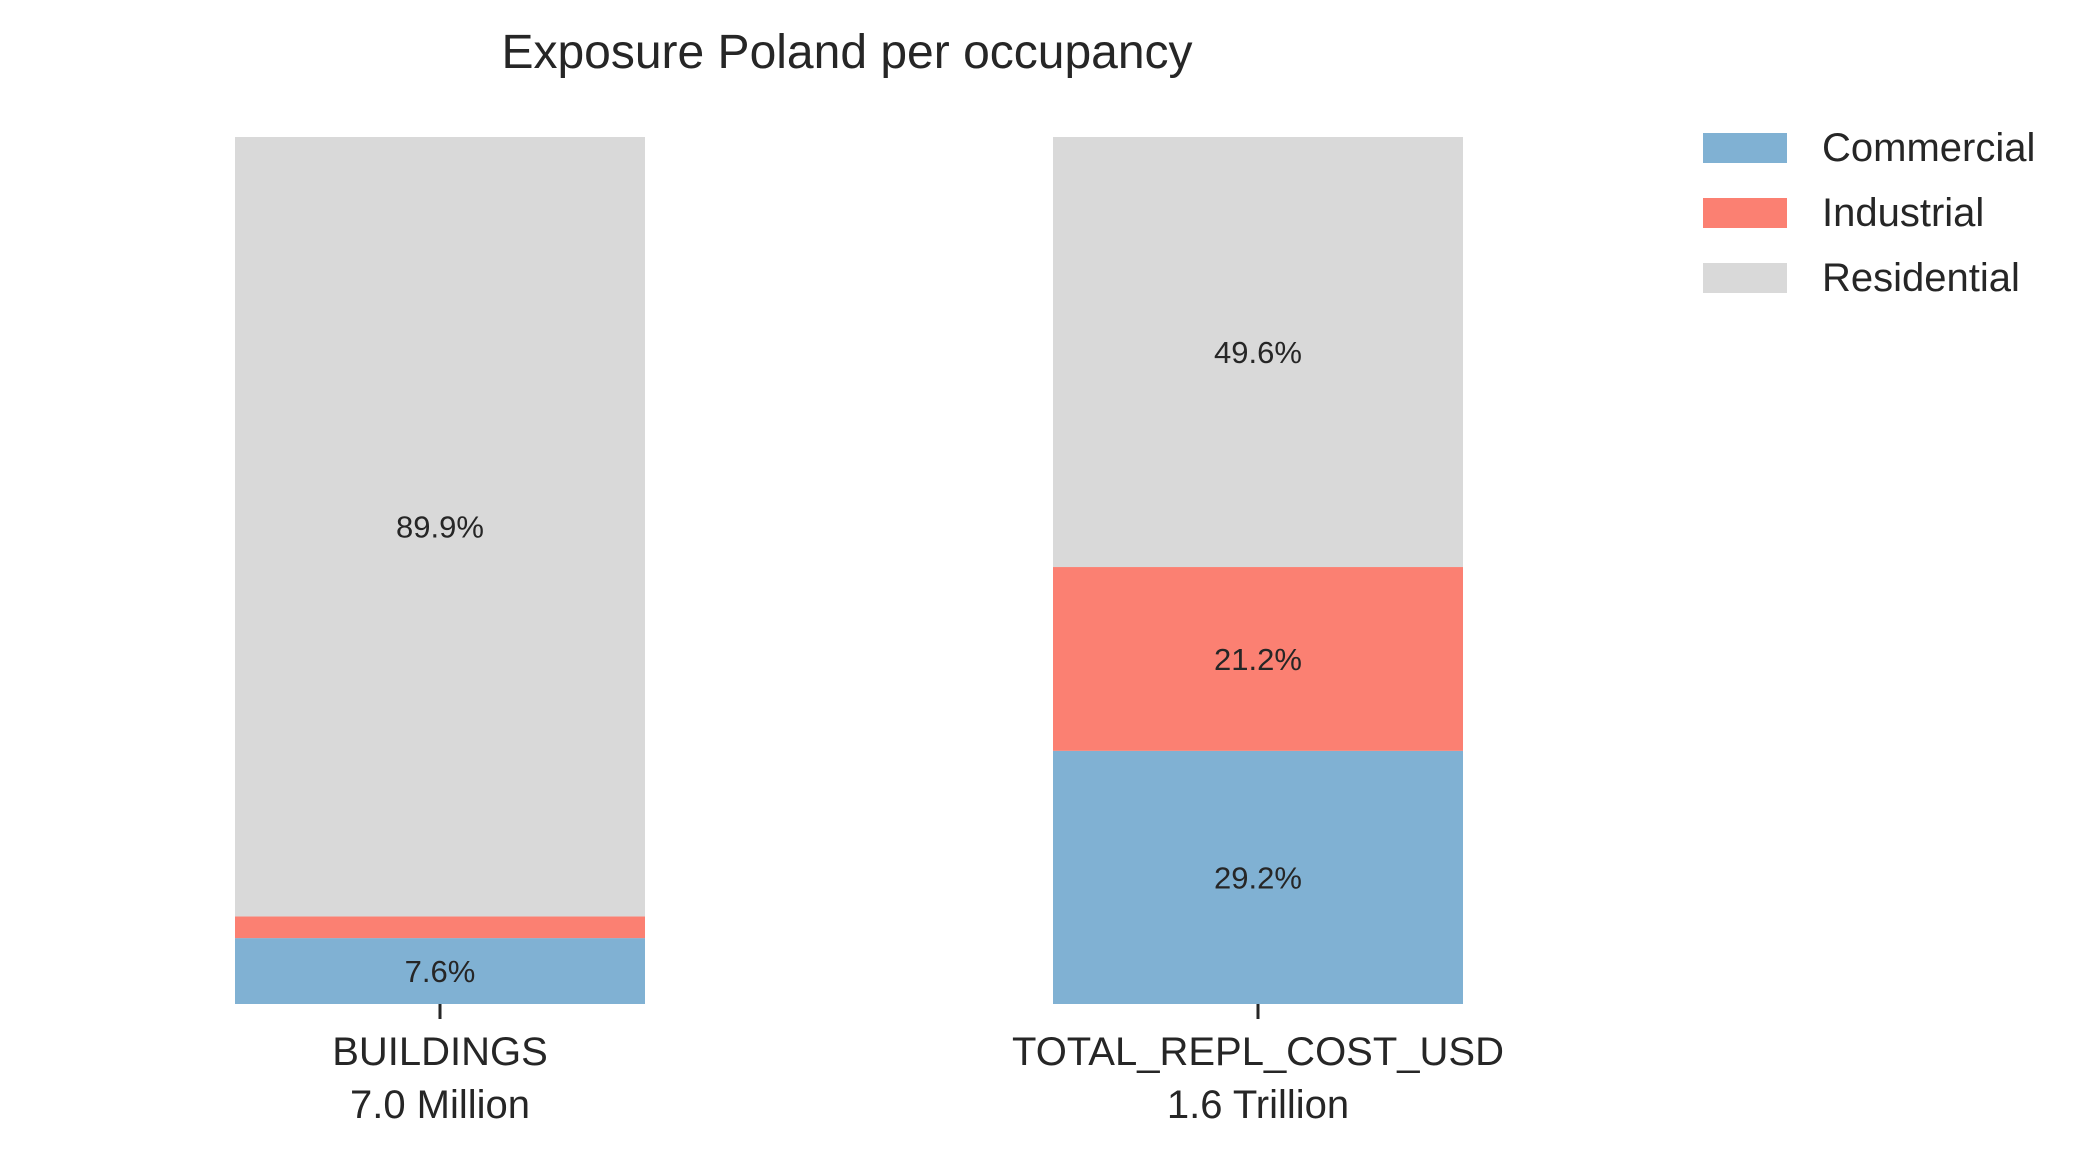  What do you see at coordinates (1745, 278) in the screenshot?
I see `legend-swatch-residential` at bounding box center [1745, 278].